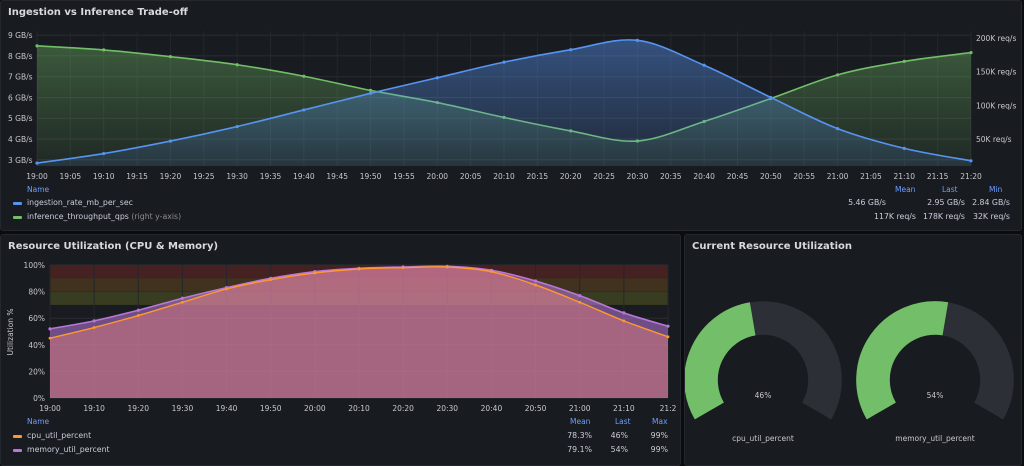 This screenshot has height=466, width=1024. I want to click on ingestion-last: 2.95 GB/s, so click(946, 202).